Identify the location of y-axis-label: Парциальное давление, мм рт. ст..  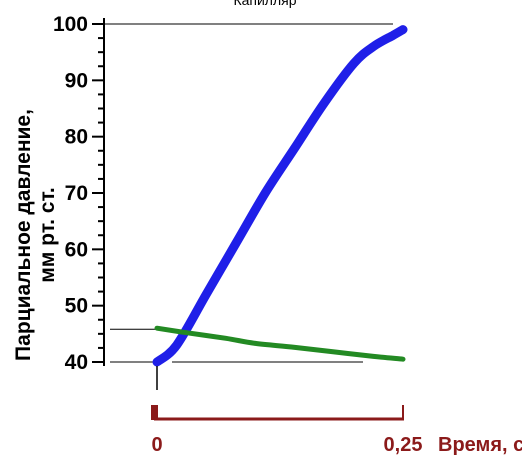
(35, 235).